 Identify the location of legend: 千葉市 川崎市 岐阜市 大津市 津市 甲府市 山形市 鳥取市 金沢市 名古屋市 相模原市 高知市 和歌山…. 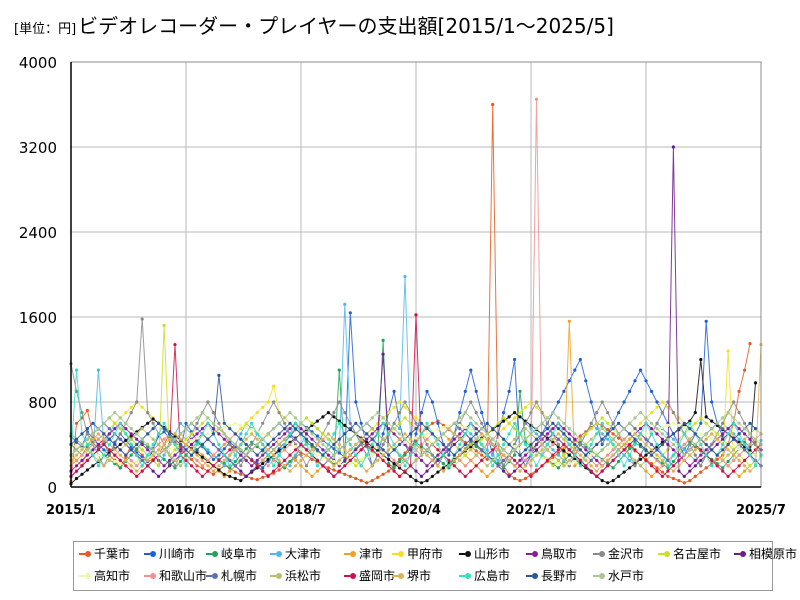
(435, 566).